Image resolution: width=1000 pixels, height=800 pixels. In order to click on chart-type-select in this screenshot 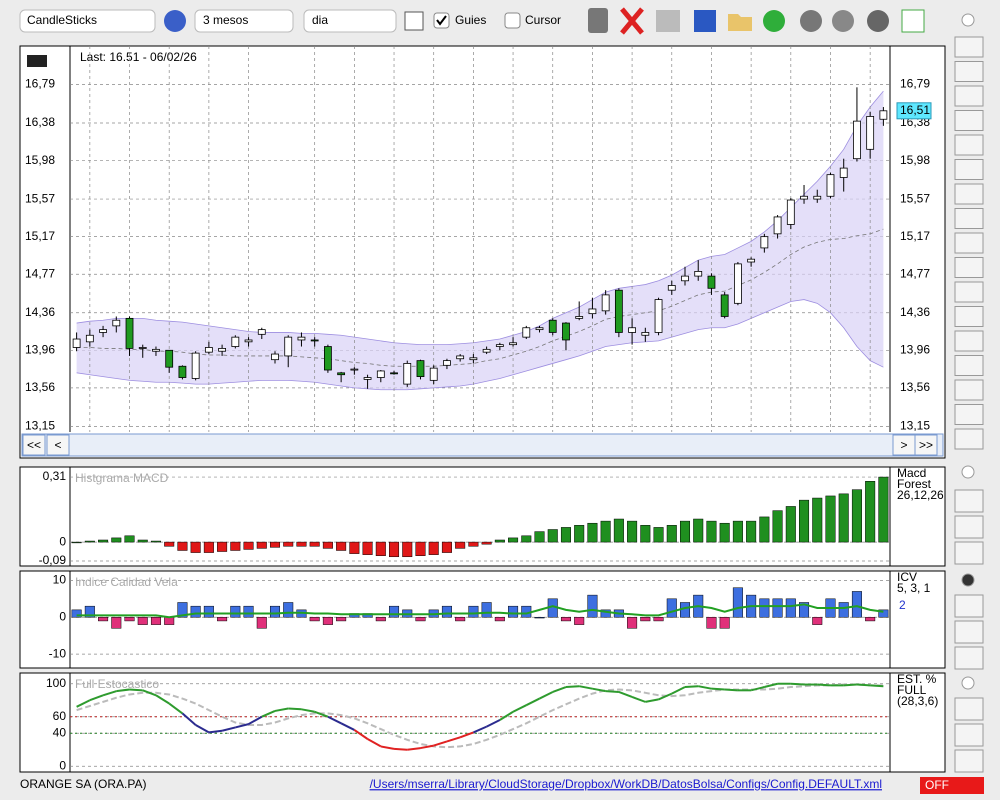, I will do `click(87, 21)`.